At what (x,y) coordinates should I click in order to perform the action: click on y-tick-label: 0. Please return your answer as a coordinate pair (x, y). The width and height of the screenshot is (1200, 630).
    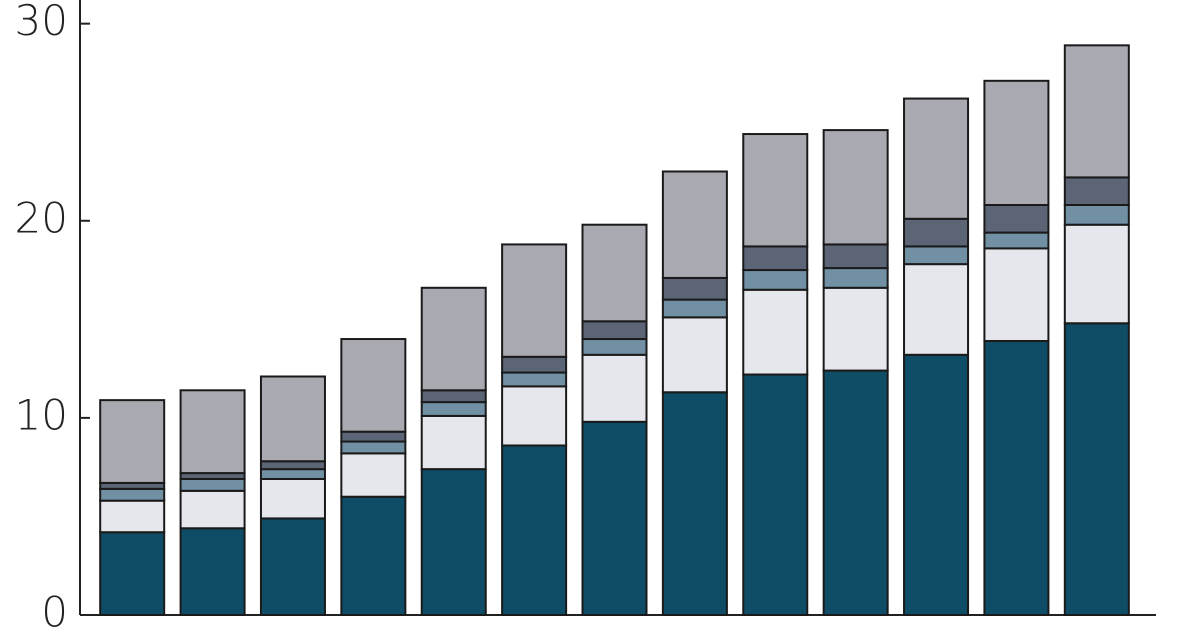
    Looking at the image, I should click on (54, 609).